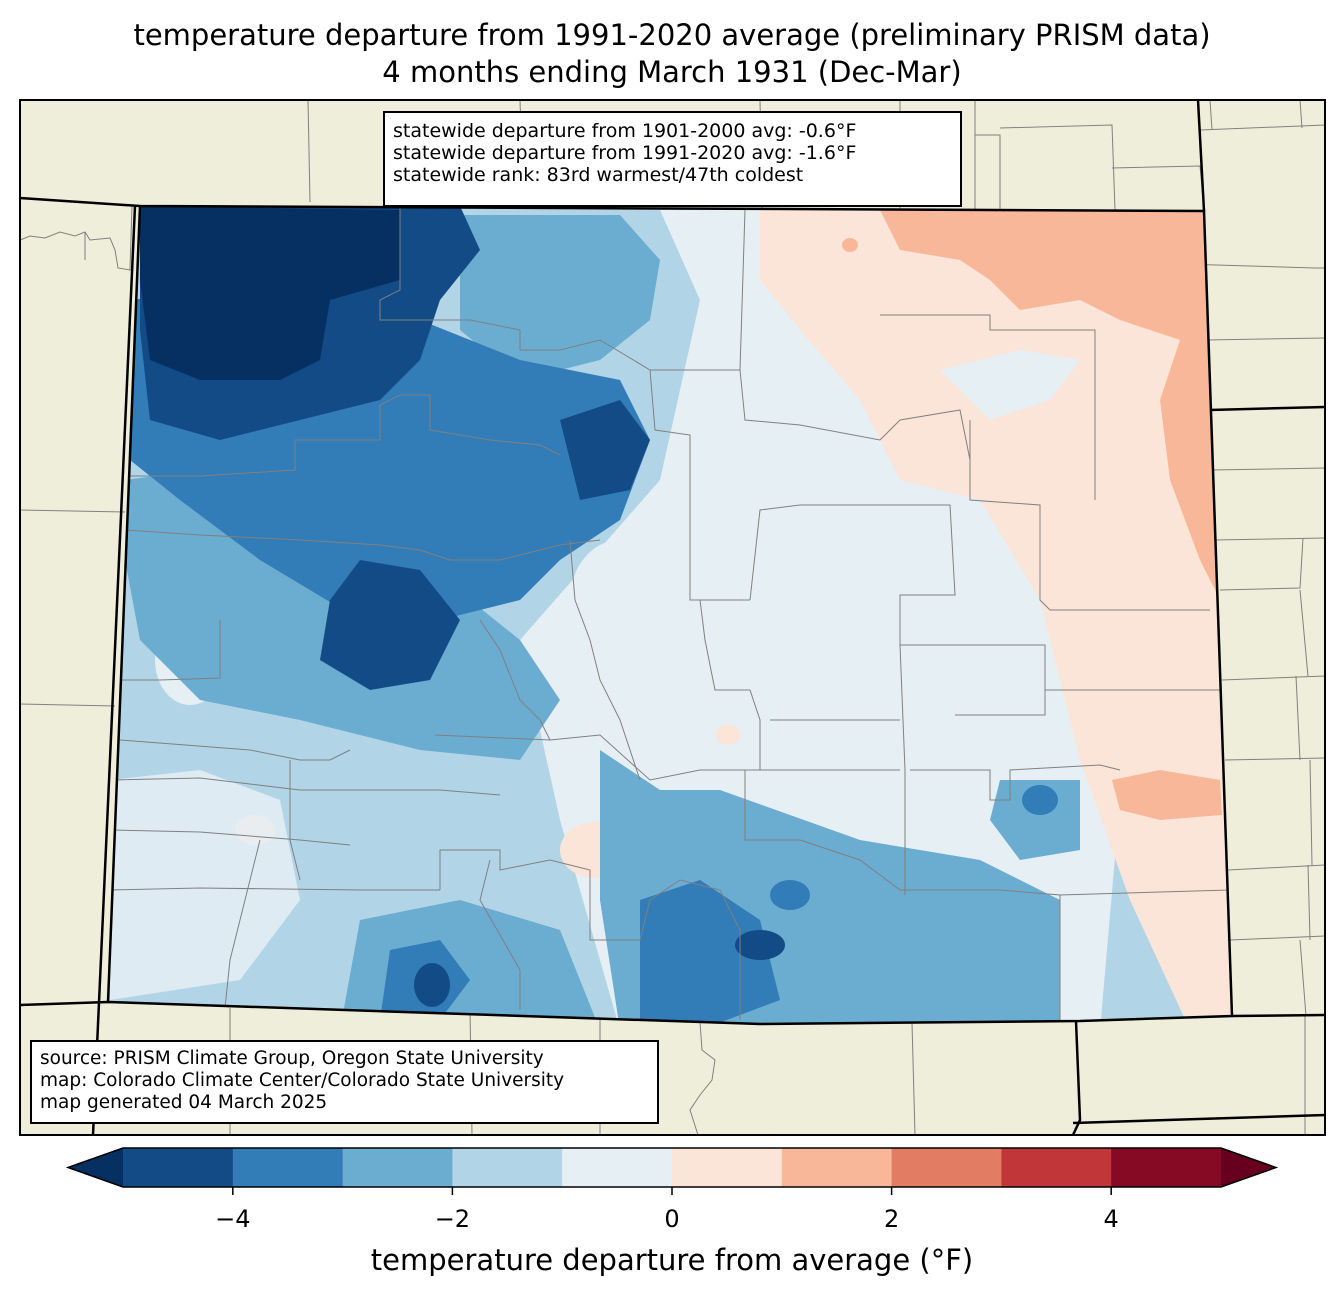 This screenshot has width=1344, height=1299. I want to click on colorbar-outline, so click(672, 1167).